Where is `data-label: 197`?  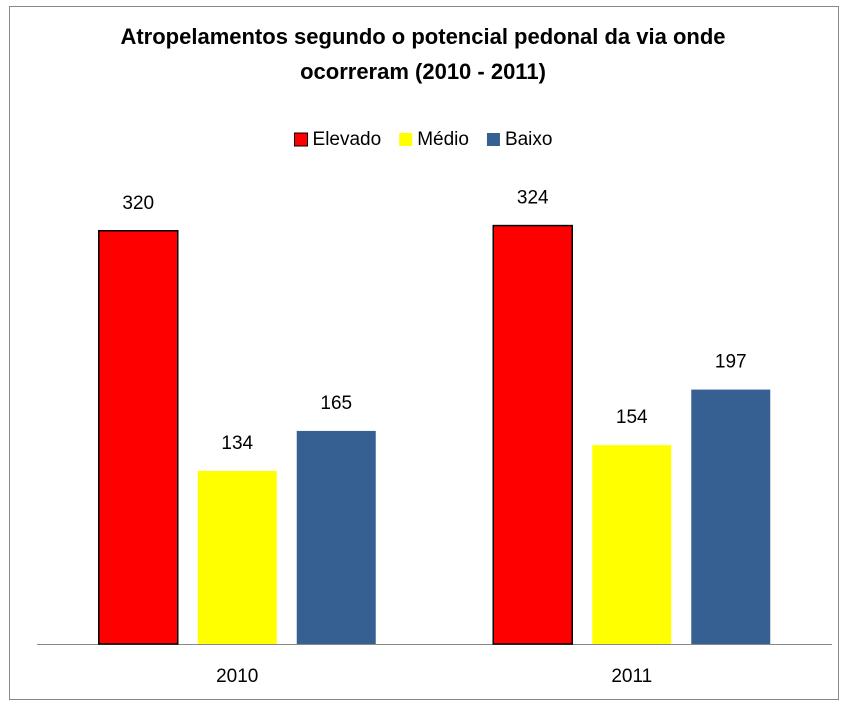 data-label: 197 is located at coordinates (731, 362).